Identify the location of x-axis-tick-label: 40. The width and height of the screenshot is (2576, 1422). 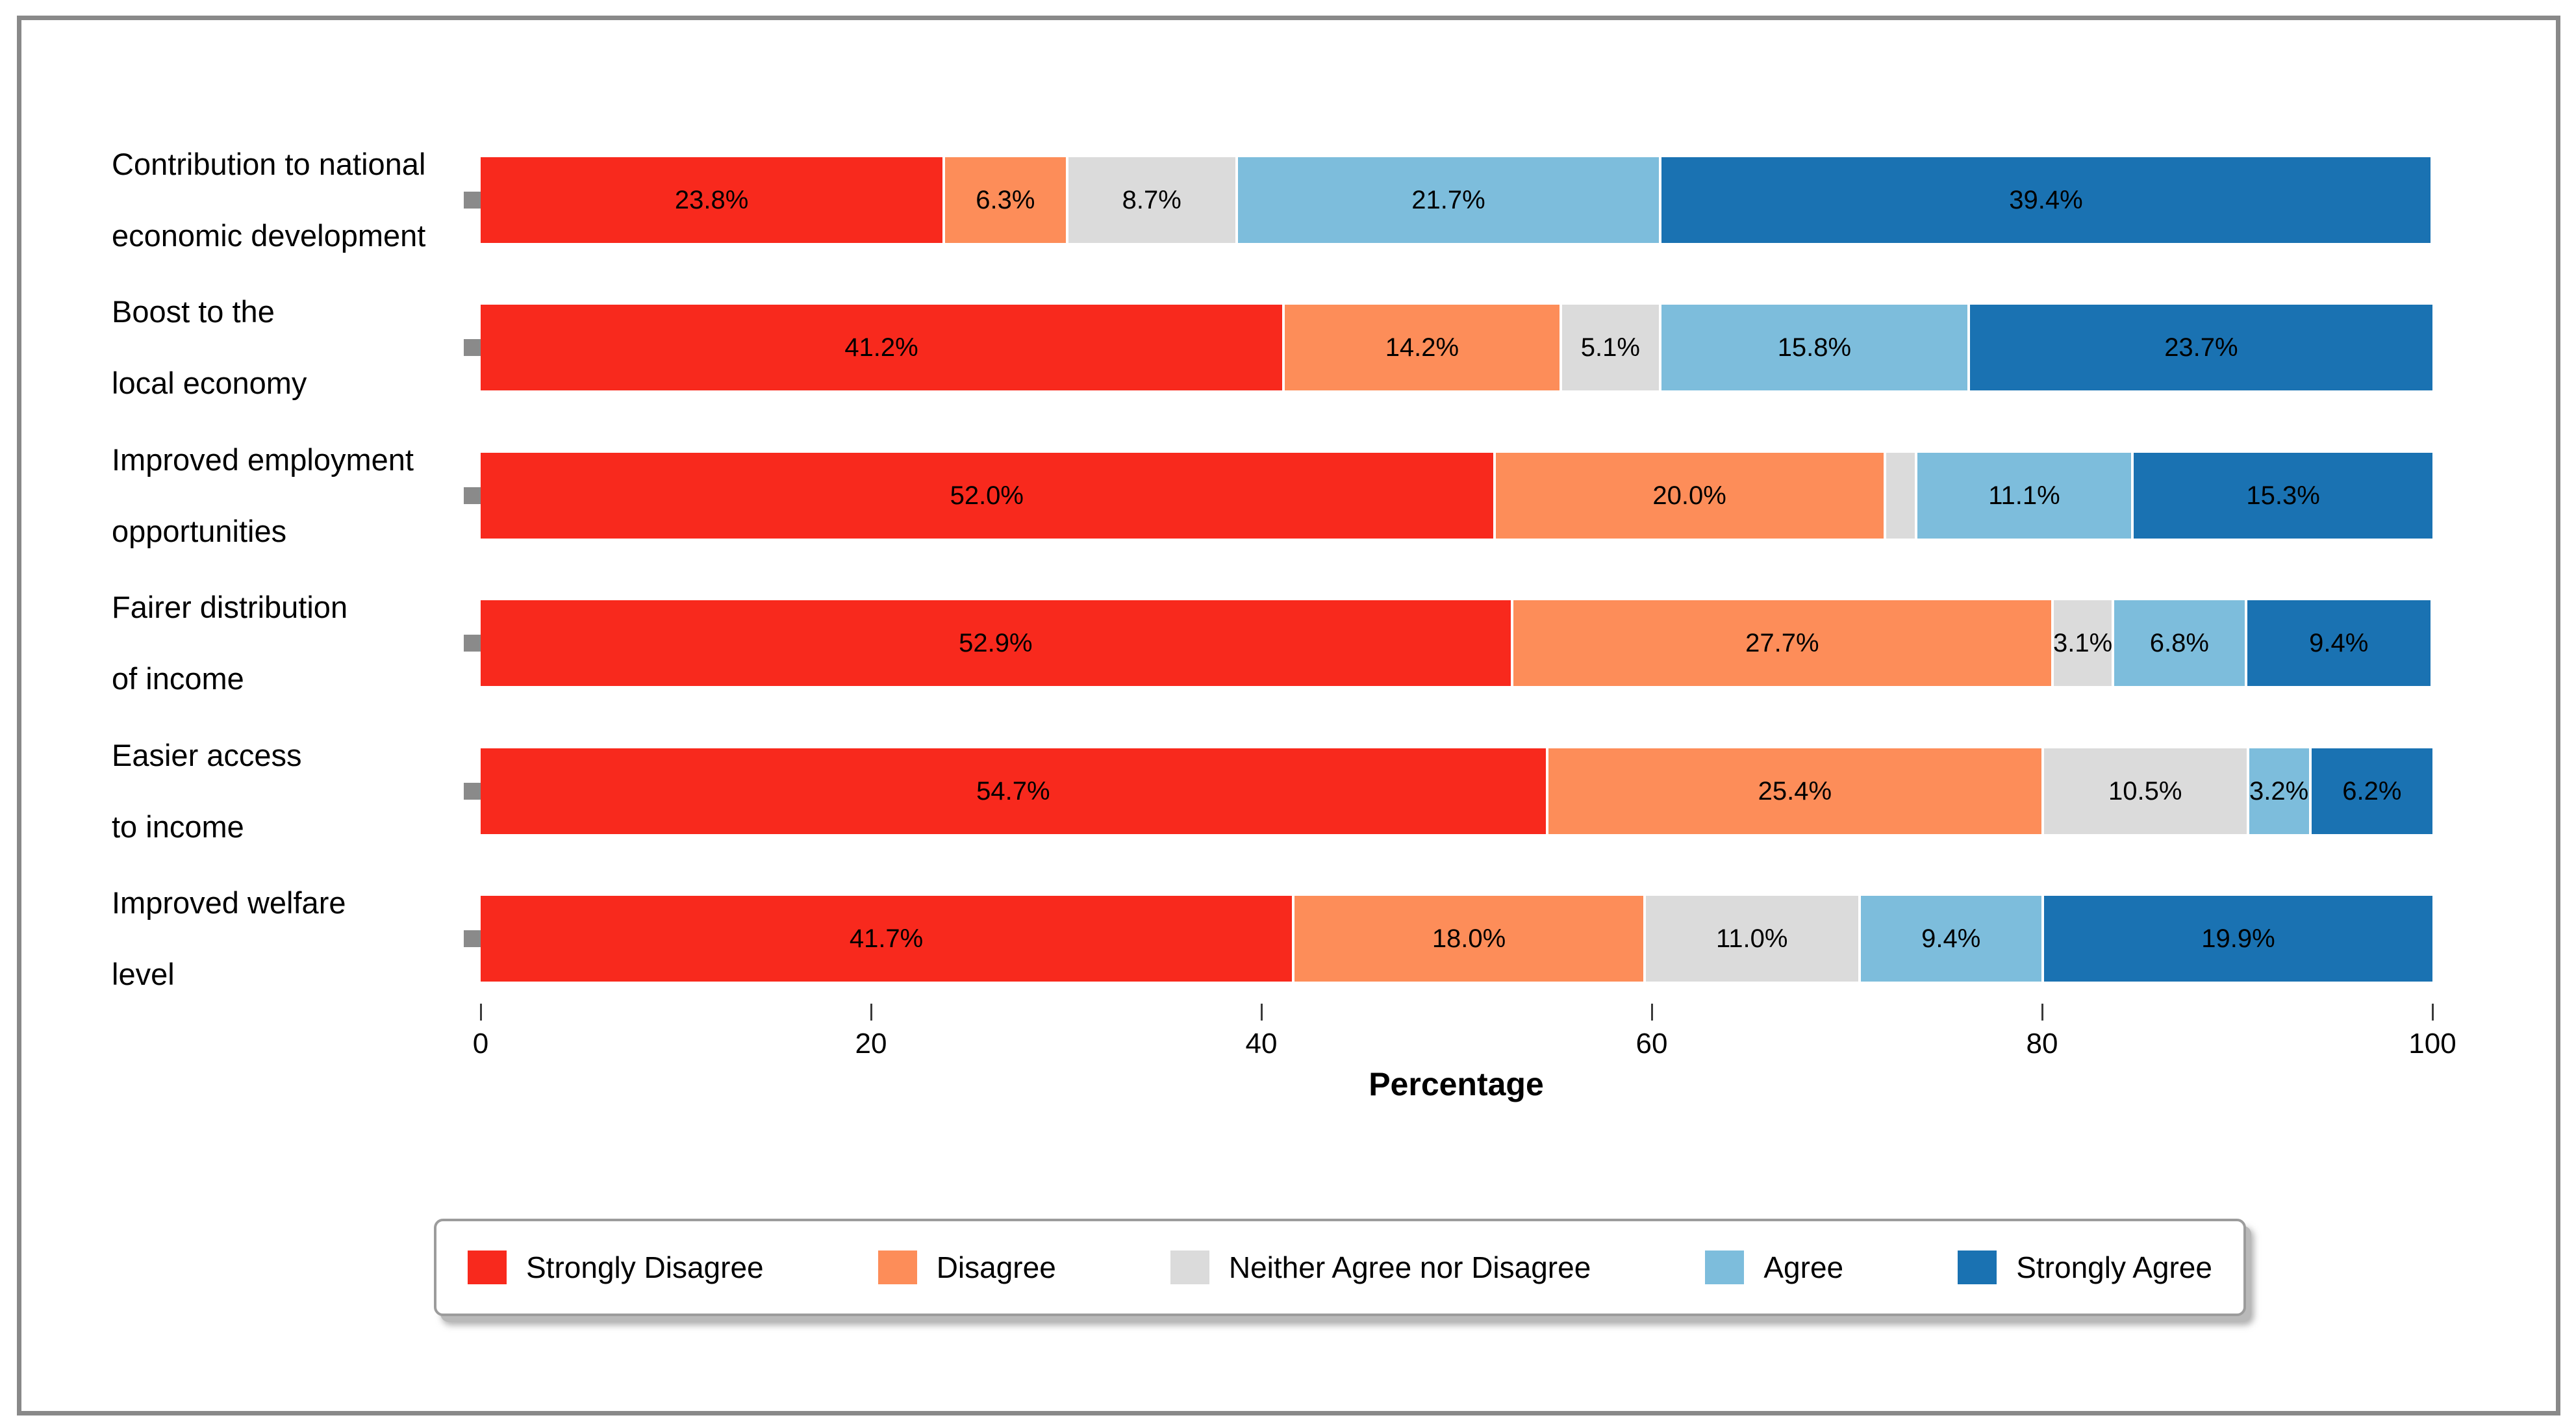
(1261, 1044).